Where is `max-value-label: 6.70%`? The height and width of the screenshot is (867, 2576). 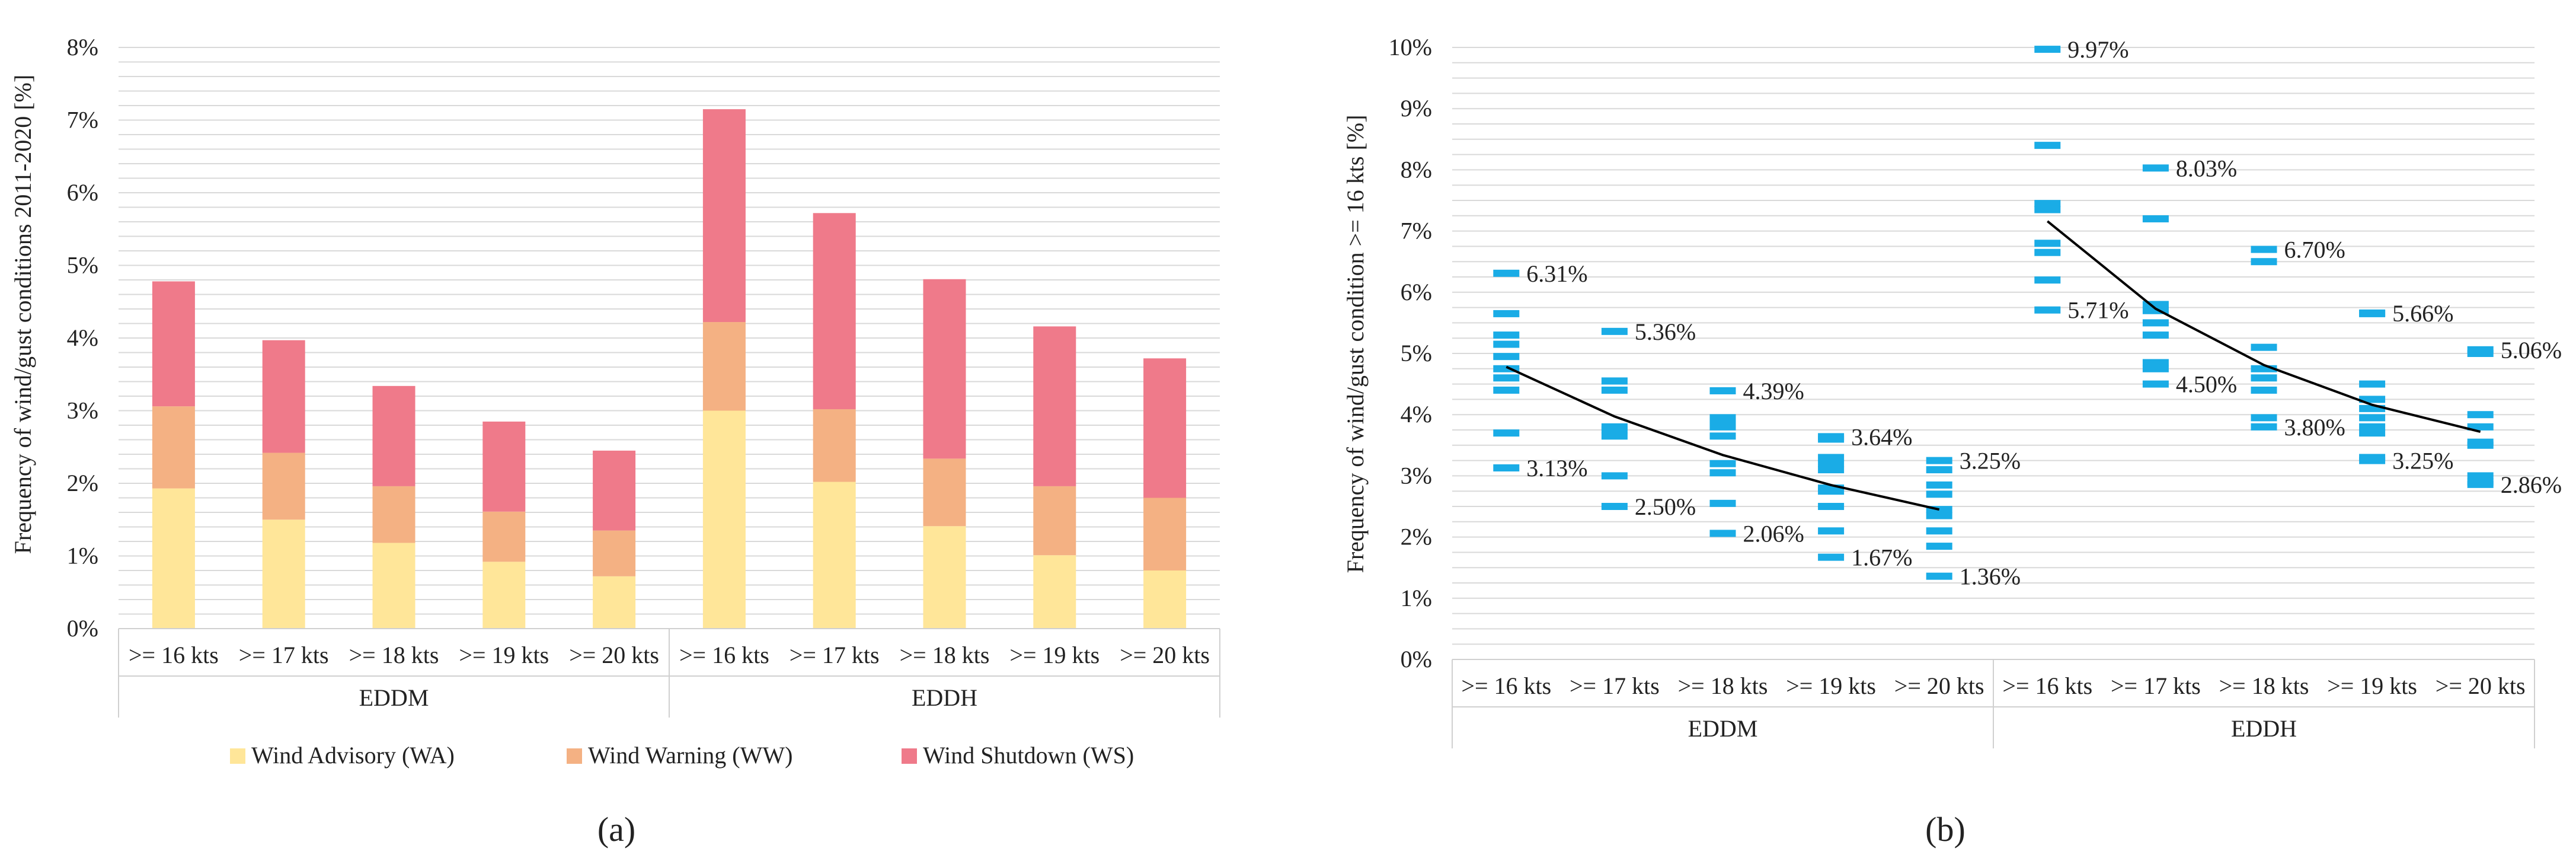
max-value-label: 6.70% is located at coordinates (2314, 250).